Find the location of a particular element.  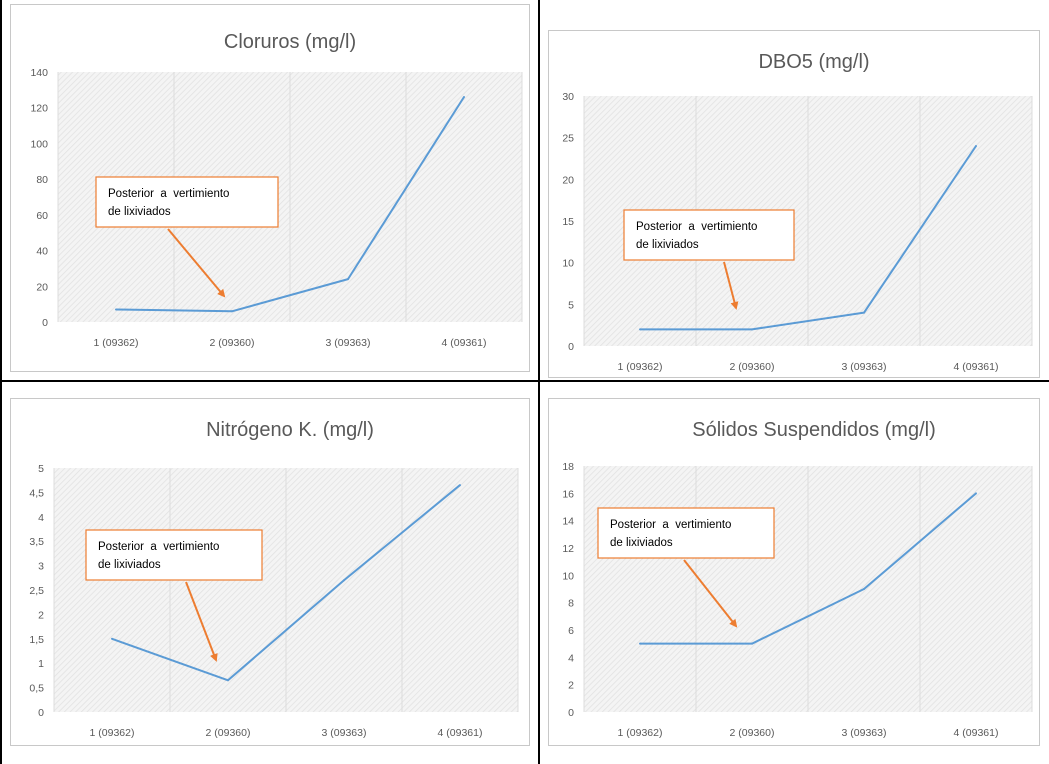

y-tick-label: 25 is located at coordinates (568, 139).